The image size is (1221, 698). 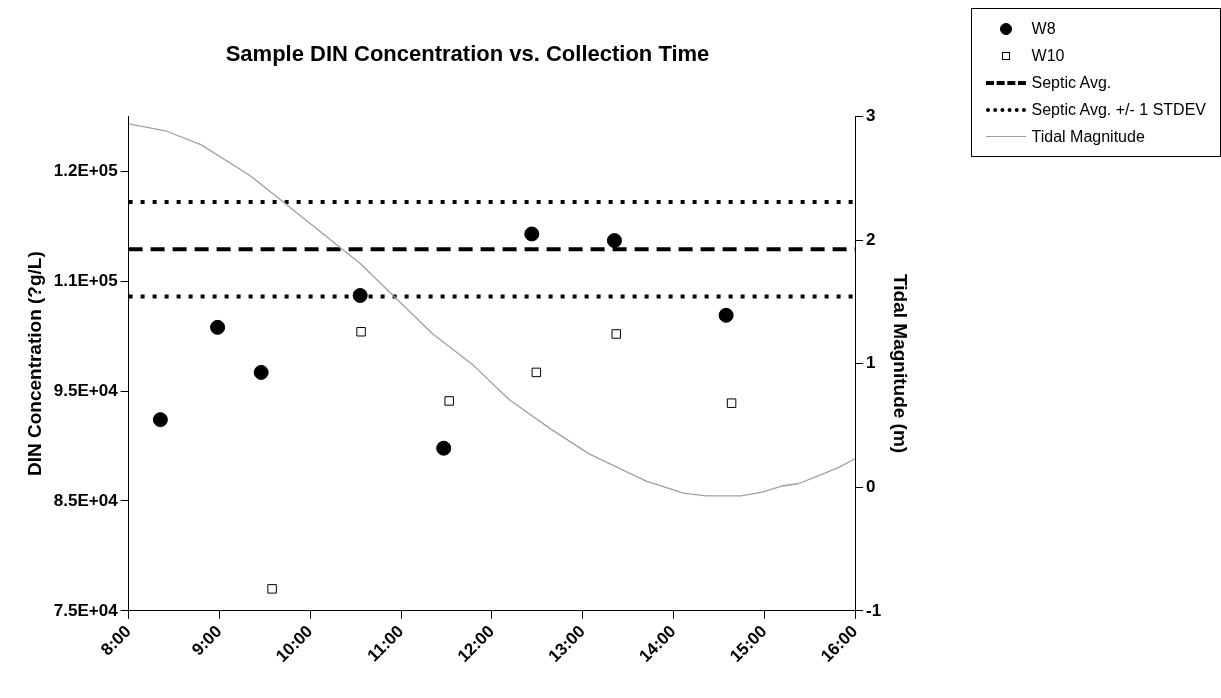 What do you see at coordinates (1071, 82) in the screenshot?
I see `legend-label: Septic Avg.` at bounding box center [1071, 82].